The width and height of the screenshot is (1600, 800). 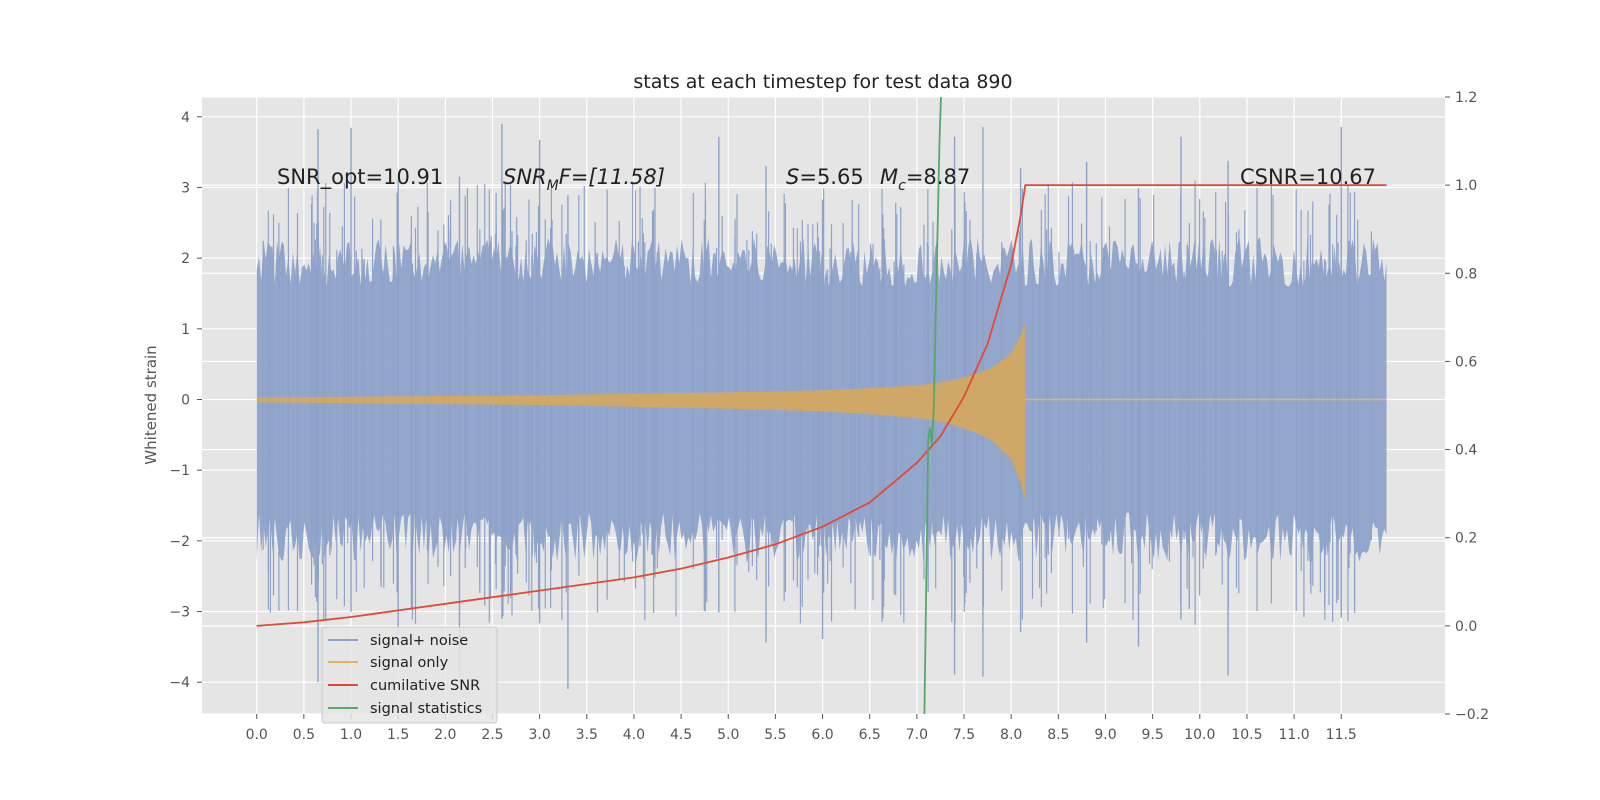 I want to click on x-tick-label: 4.5, so click(x=681, y=735).